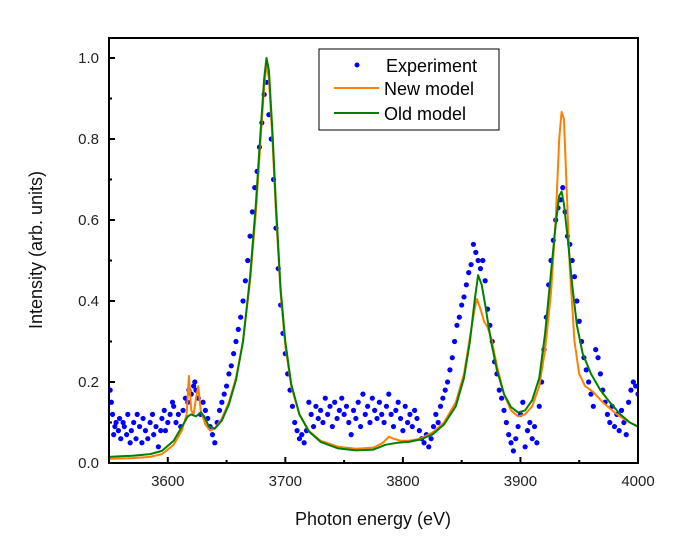  What do you see at coordinates (373, 519) in the screenshot?
I see `x-axis-title: Photon energy (eV)` at bounding box center [373, 519].